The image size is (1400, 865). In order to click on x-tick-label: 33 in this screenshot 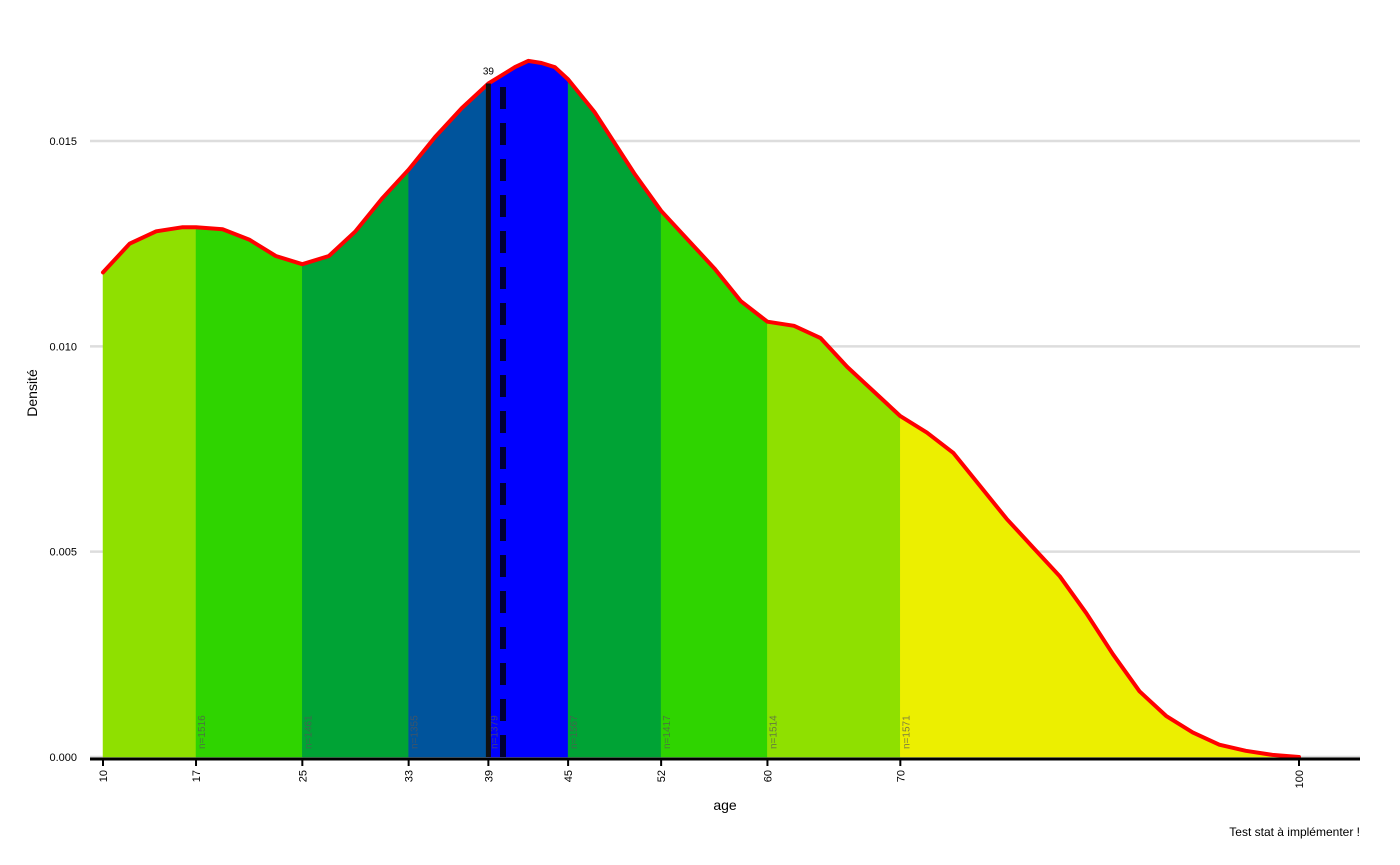, I will do `click(410, 776)`.